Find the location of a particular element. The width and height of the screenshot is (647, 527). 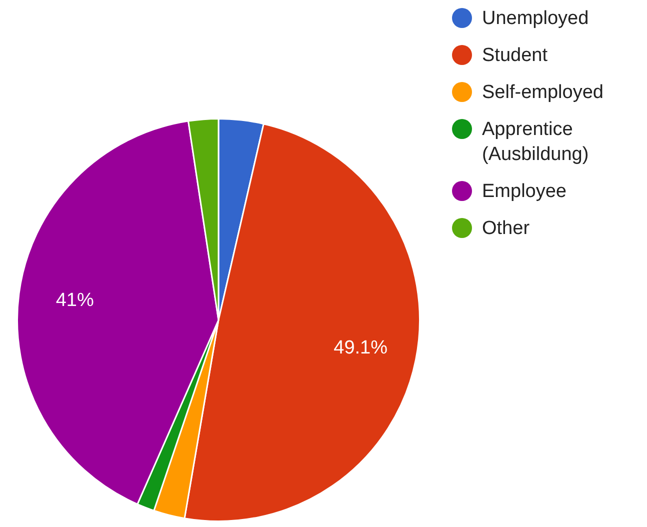

data-label: 41% is located at coordinates (75, 301).